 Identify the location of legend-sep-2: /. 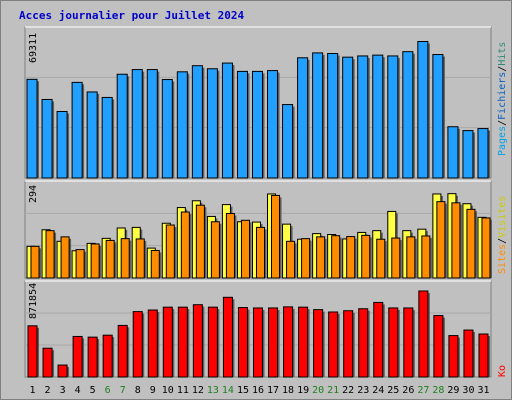
(502, 69).